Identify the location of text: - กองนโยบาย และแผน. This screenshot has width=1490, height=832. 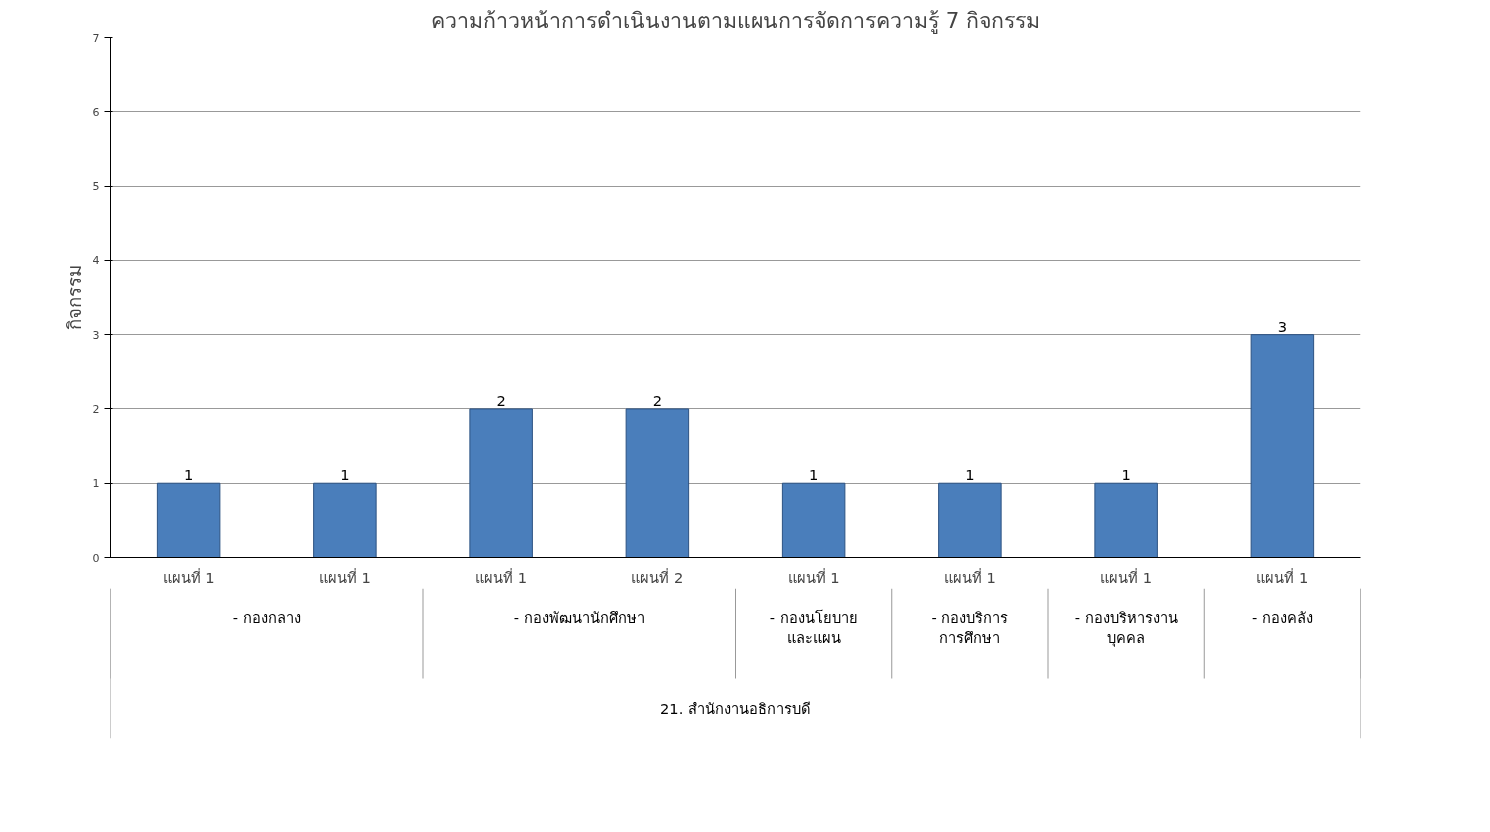
(813, 627).